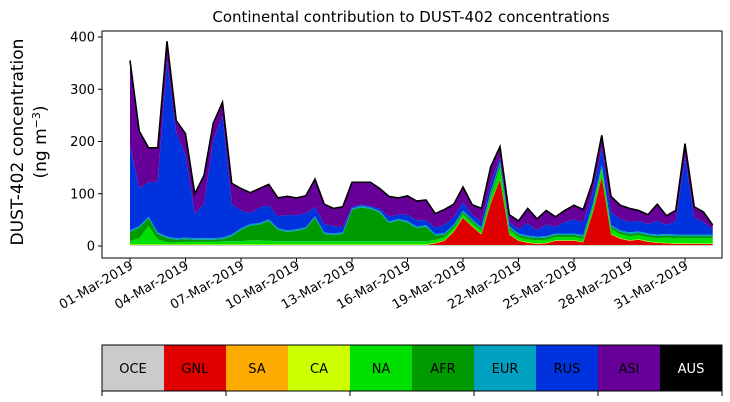 Image resolution: width=730 pixels, height=402 pixels. I want to click on legend-swatch-eur, so click(505, 368).